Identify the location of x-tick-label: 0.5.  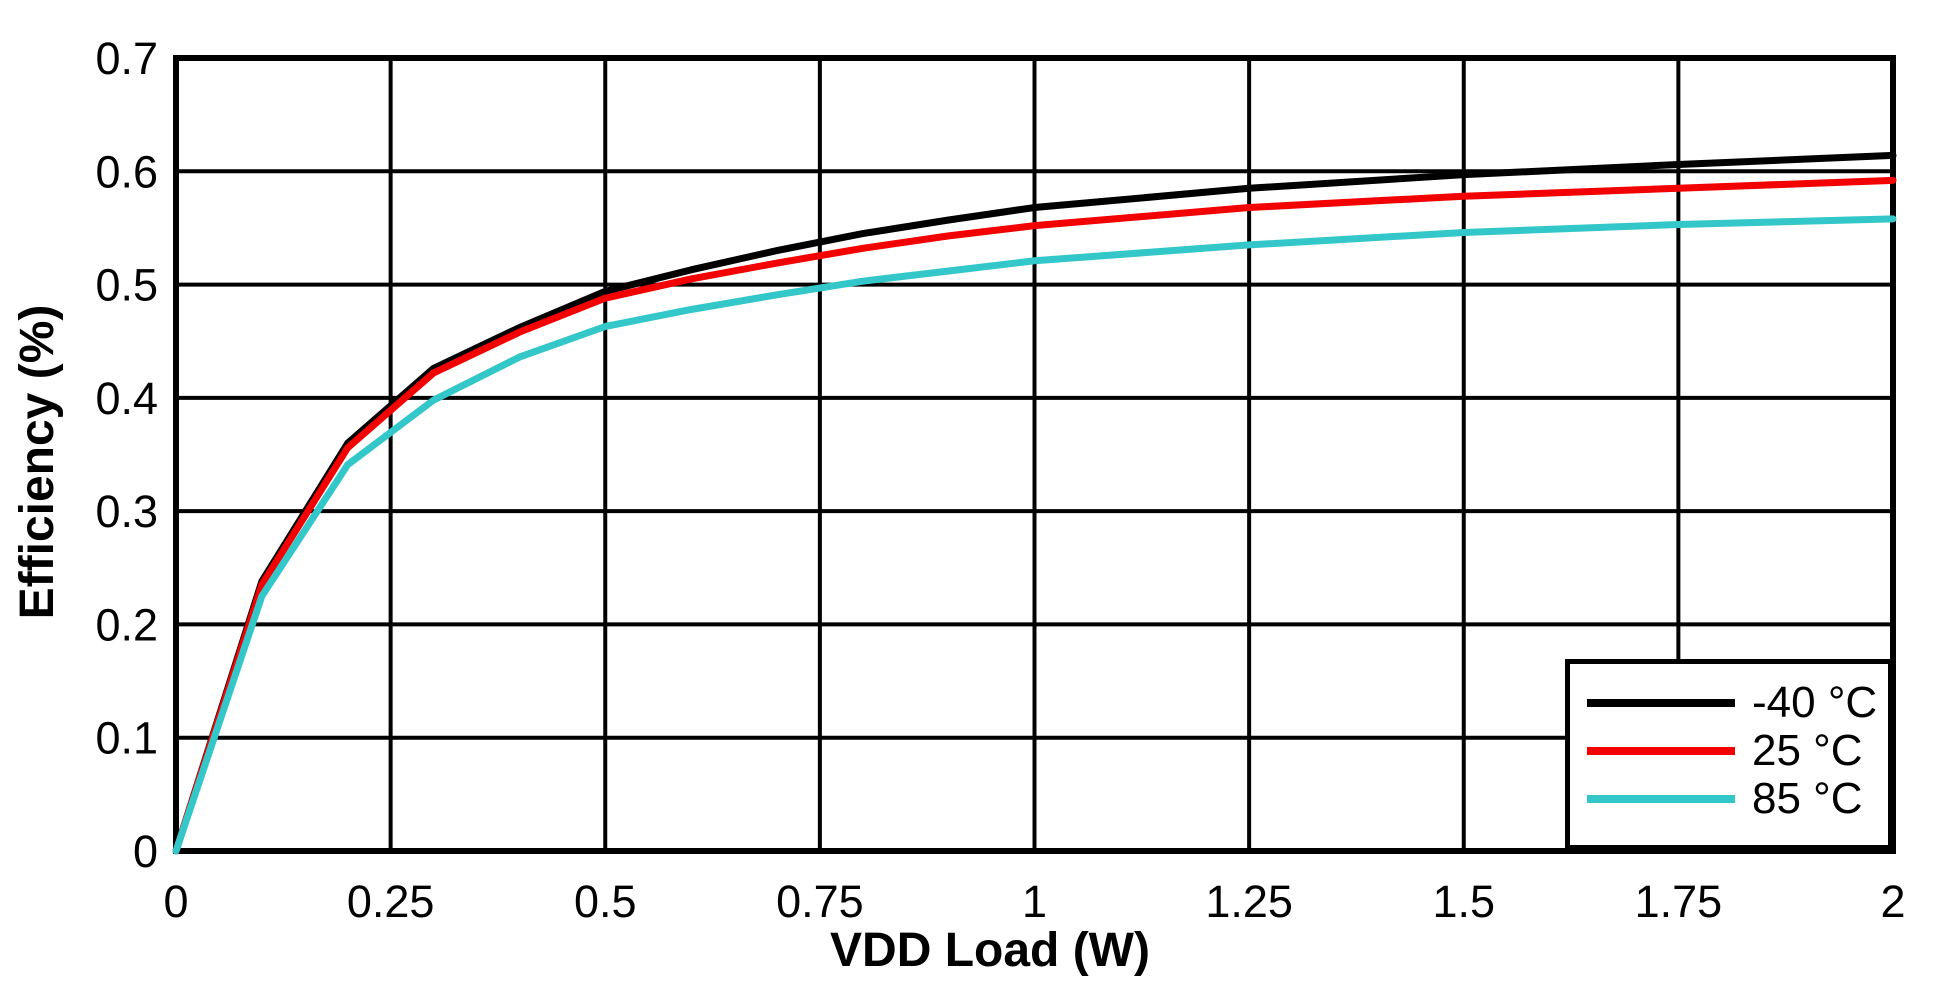
(605, 901).